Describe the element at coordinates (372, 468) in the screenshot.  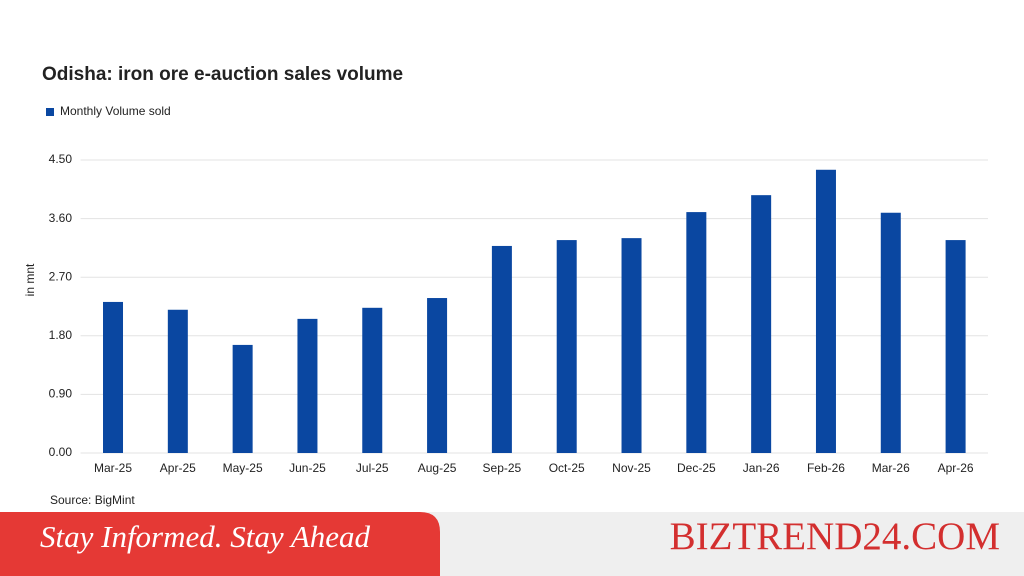
I see `x-tick-label: Jul-25` at that location.